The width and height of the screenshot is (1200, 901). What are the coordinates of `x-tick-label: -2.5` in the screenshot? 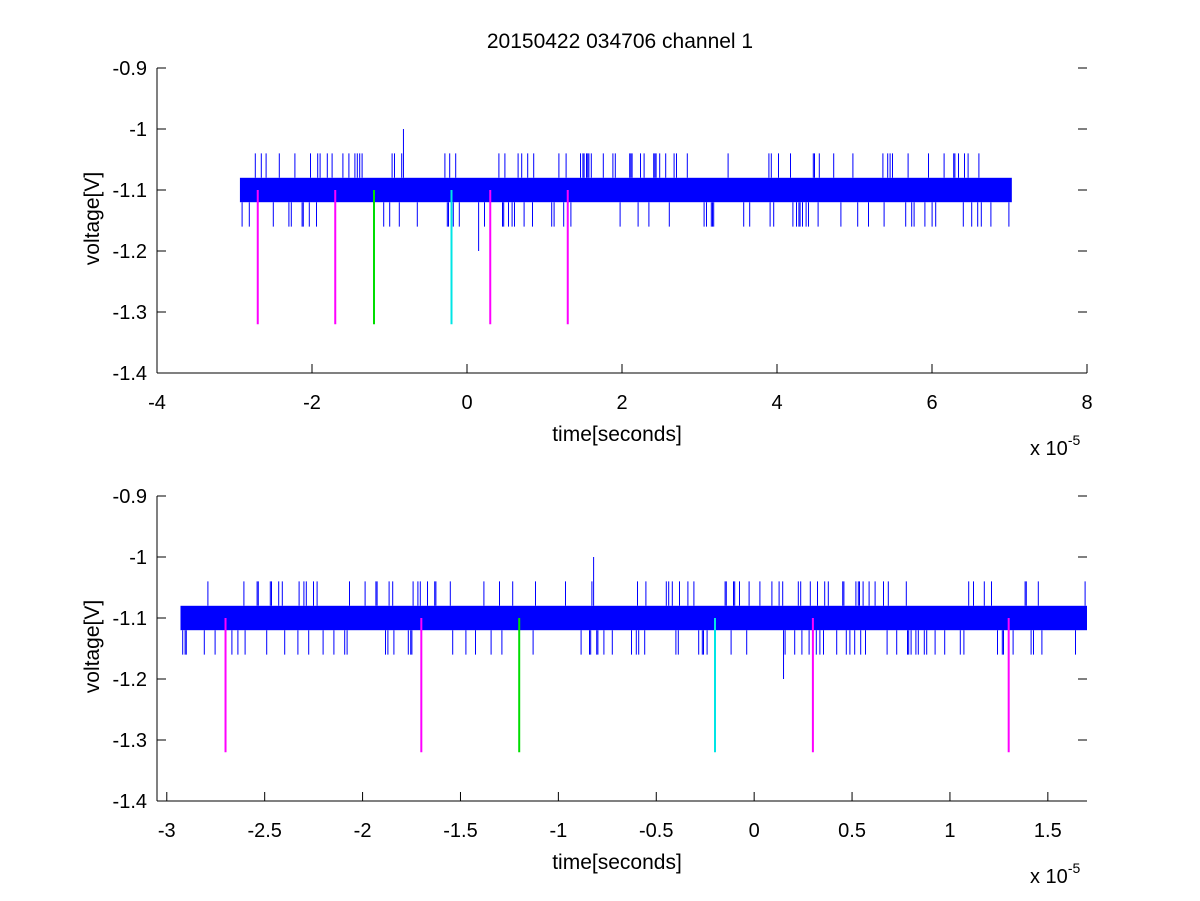 It's located at (264, 831).